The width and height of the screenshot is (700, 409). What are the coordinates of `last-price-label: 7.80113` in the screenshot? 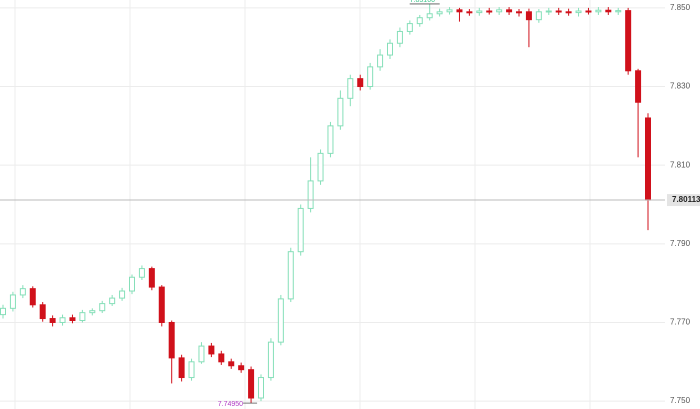 It's located at (686, 199).